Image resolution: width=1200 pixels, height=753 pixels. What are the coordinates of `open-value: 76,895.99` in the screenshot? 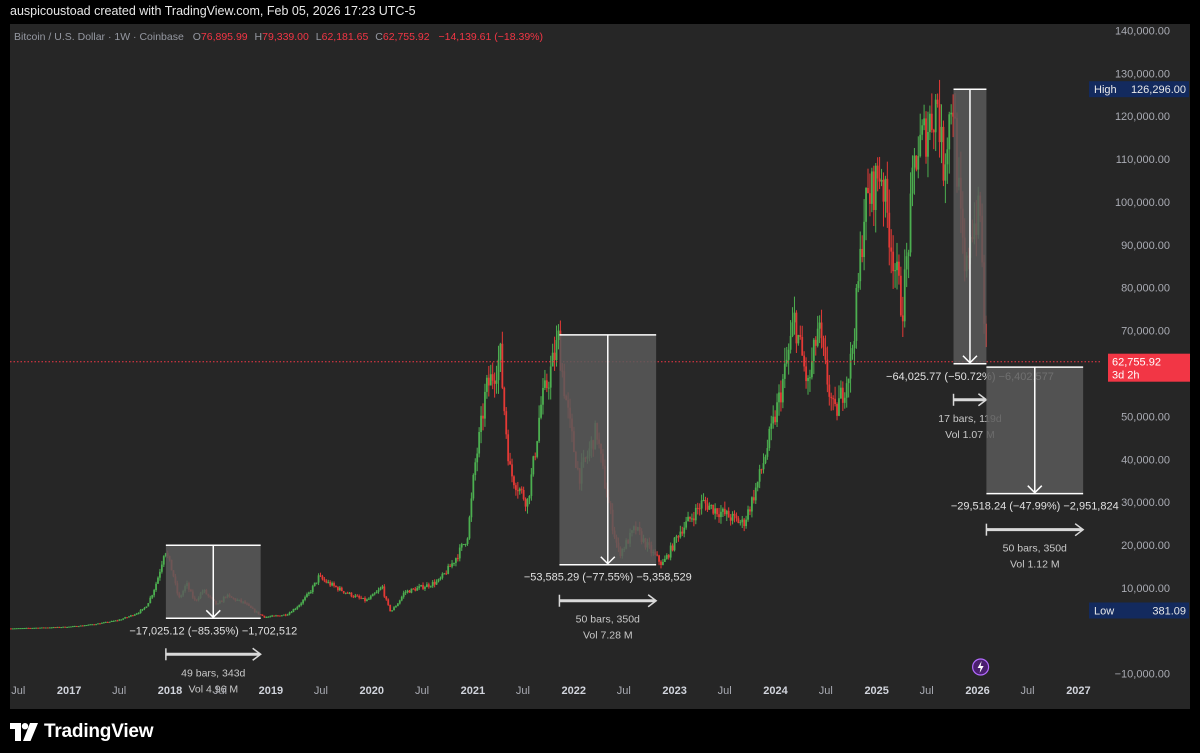 It's located at (224, 37).